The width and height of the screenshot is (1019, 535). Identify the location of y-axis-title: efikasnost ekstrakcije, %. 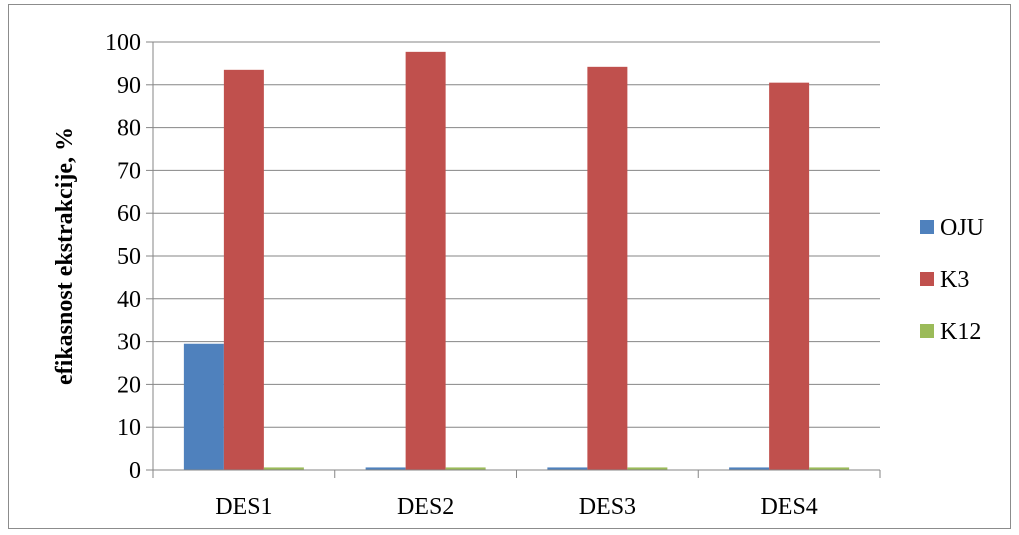
(65, 256).